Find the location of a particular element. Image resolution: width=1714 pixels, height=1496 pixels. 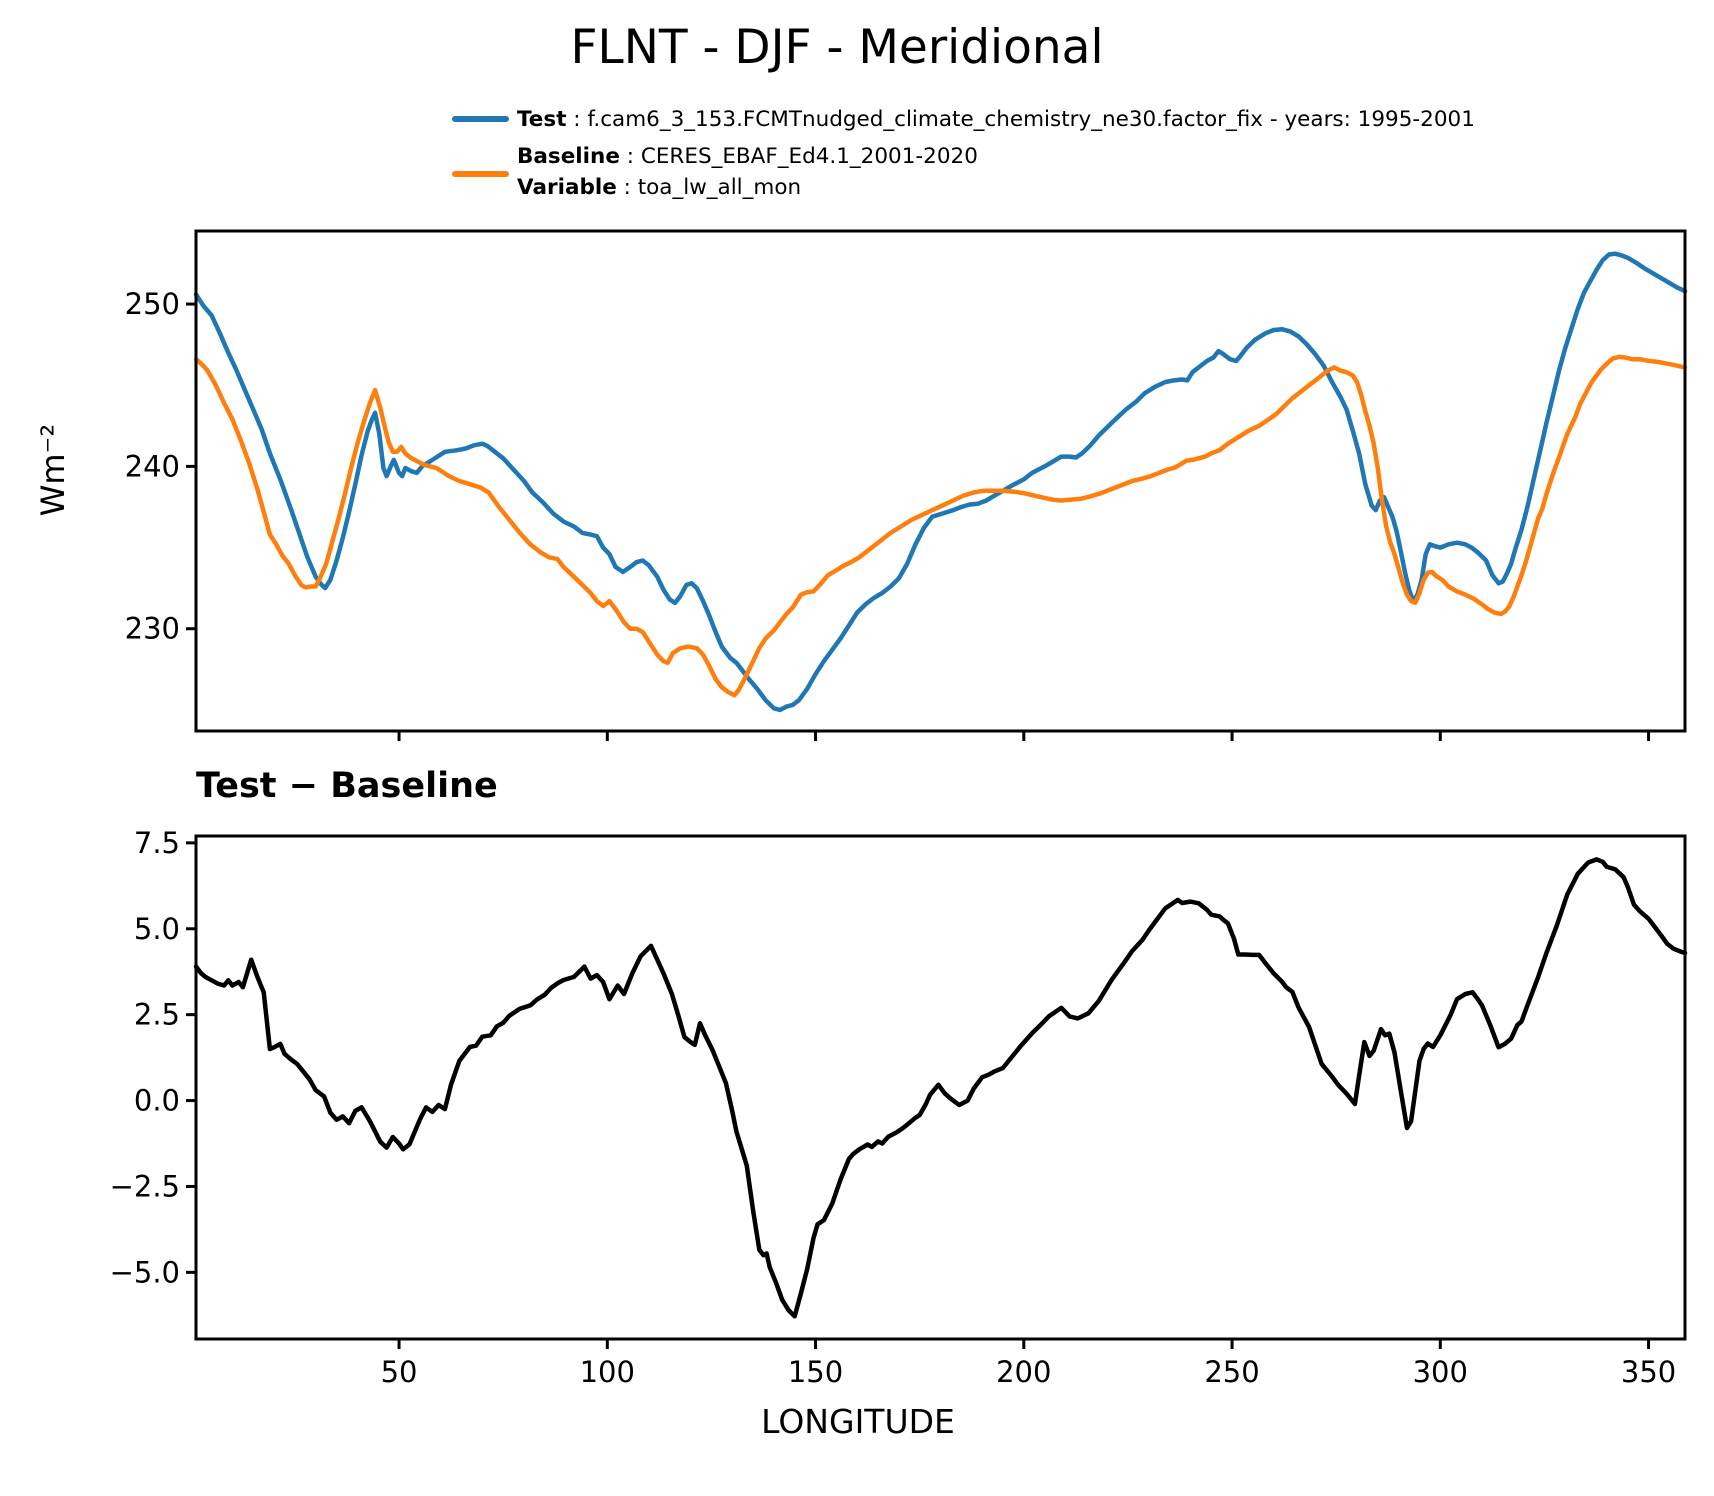

page-title: FLNT - DJF - Meridional is located at coordinates (837, 47).